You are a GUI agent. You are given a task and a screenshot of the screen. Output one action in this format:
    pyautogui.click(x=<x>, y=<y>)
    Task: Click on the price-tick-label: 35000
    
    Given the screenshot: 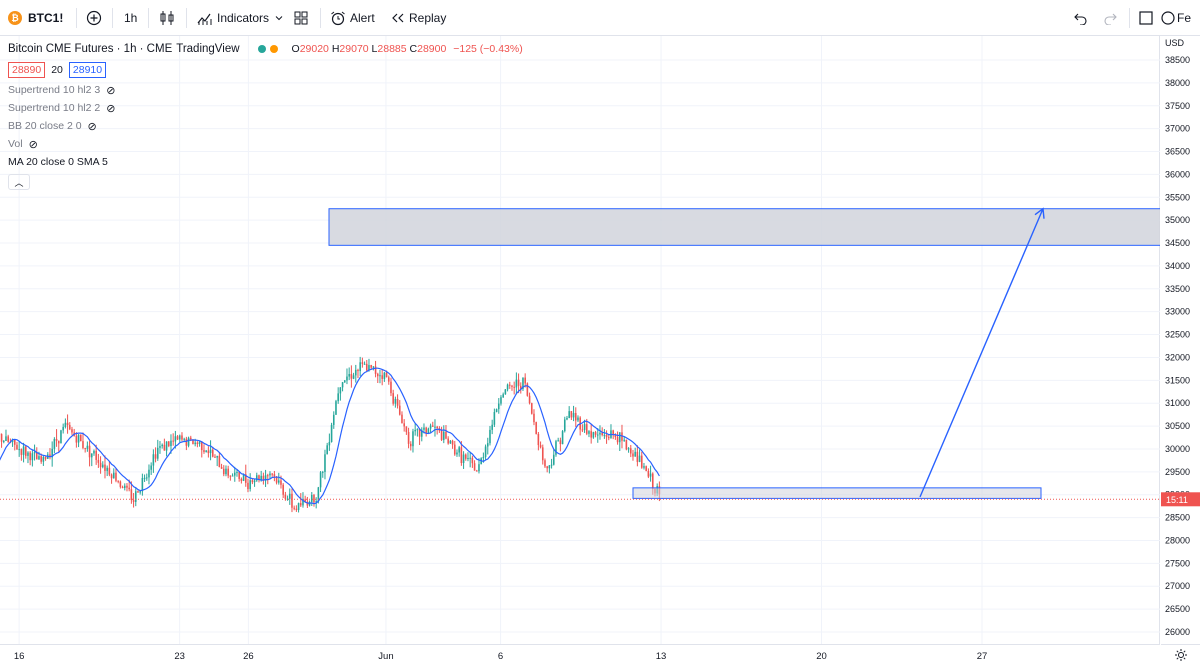 What is the action you would take?
    pyautogui.click(x=1177, y=220)
    